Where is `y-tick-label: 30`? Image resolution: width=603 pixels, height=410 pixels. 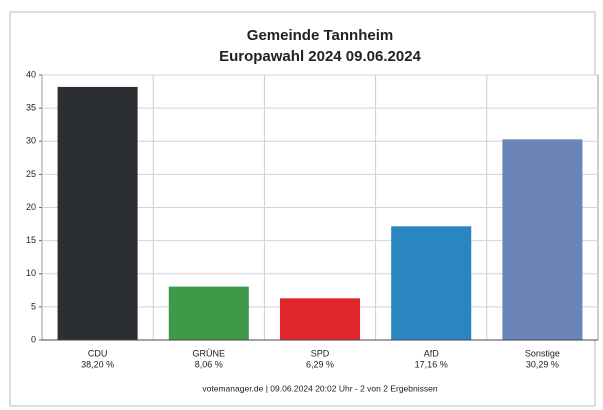
y-tick-label: 30 is located at coordinates (31, 141).